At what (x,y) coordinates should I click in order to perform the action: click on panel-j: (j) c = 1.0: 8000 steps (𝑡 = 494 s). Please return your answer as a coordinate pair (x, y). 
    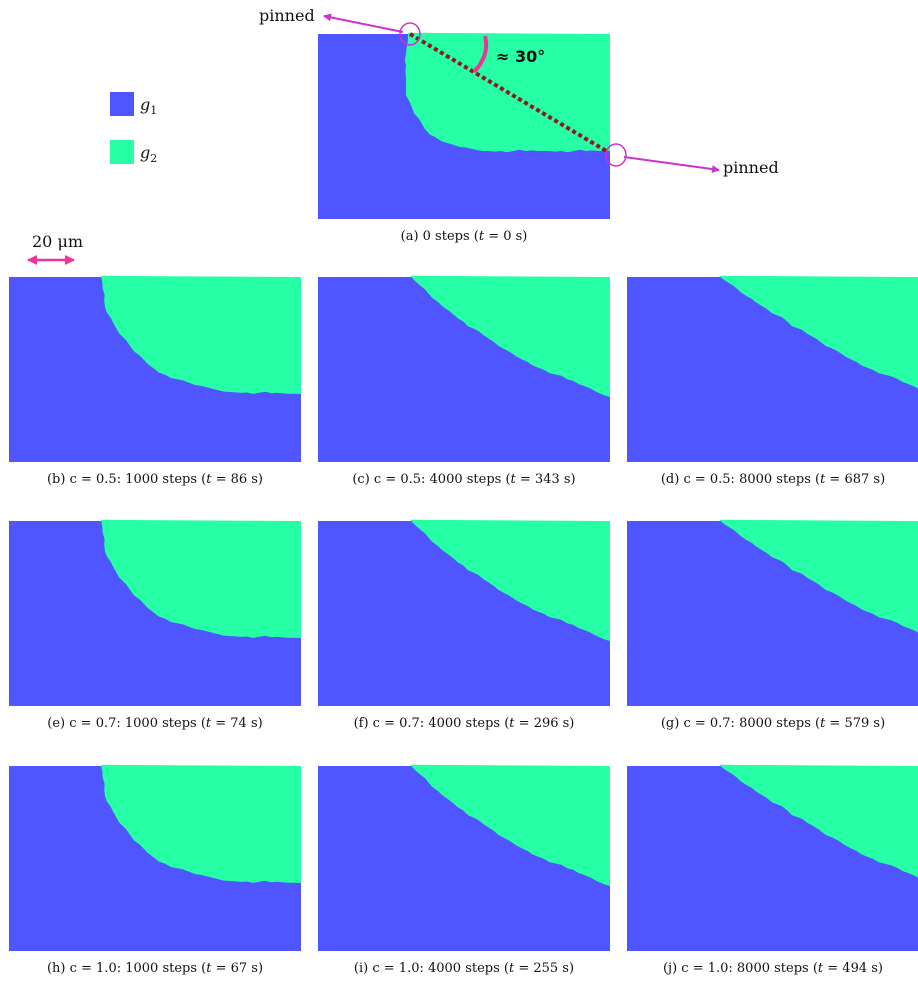
    Looking at the image, I should click on (772, 870).